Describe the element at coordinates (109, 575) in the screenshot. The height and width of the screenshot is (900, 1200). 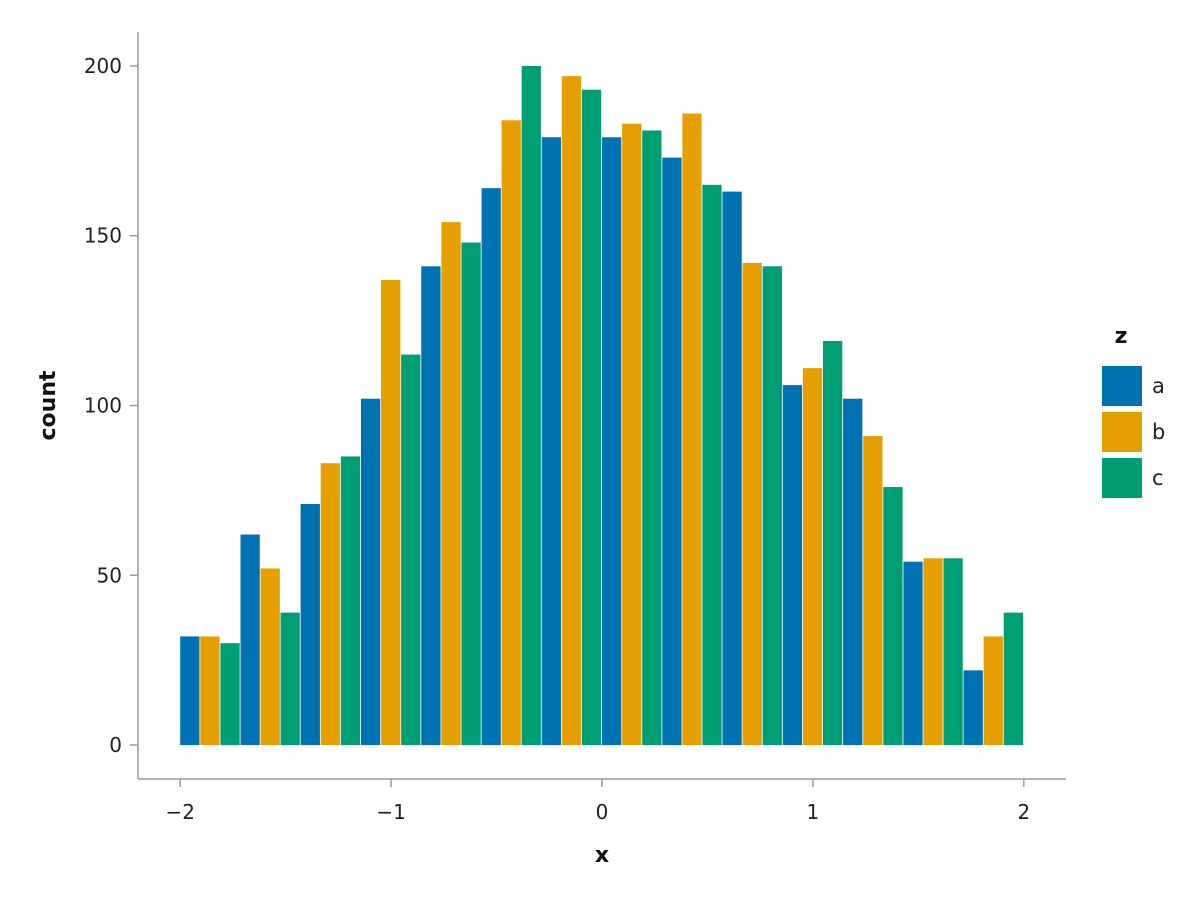
I see `y-tick-label: 50` at that location.